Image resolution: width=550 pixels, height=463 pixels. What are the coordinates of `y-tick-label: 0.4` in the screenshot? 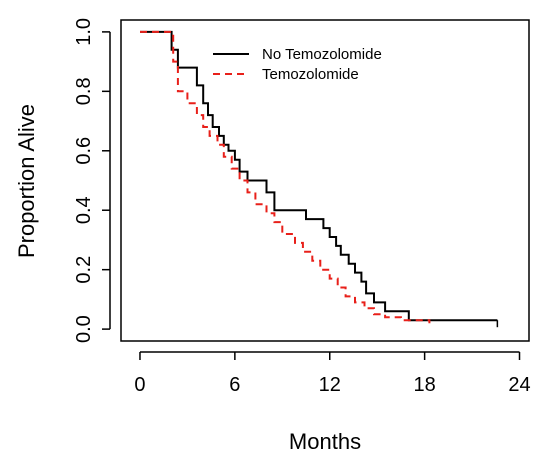 It's located at (84, 210).